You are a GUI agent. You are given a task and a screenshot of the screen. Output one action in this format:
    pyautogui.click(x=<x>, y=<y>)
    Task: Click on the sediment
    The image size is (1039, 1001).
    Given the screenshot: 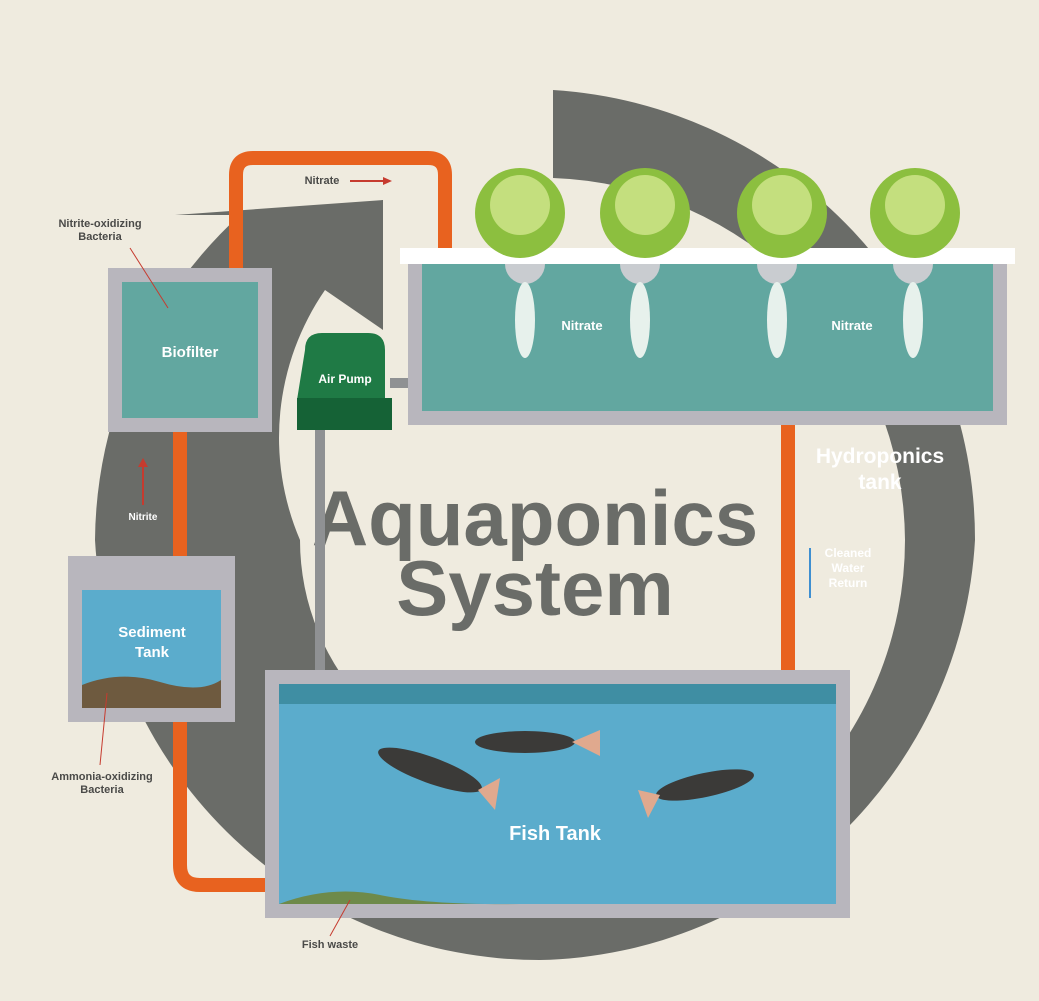 What is the action you would take?
    pyautogui.click(x=151, y=692)
    